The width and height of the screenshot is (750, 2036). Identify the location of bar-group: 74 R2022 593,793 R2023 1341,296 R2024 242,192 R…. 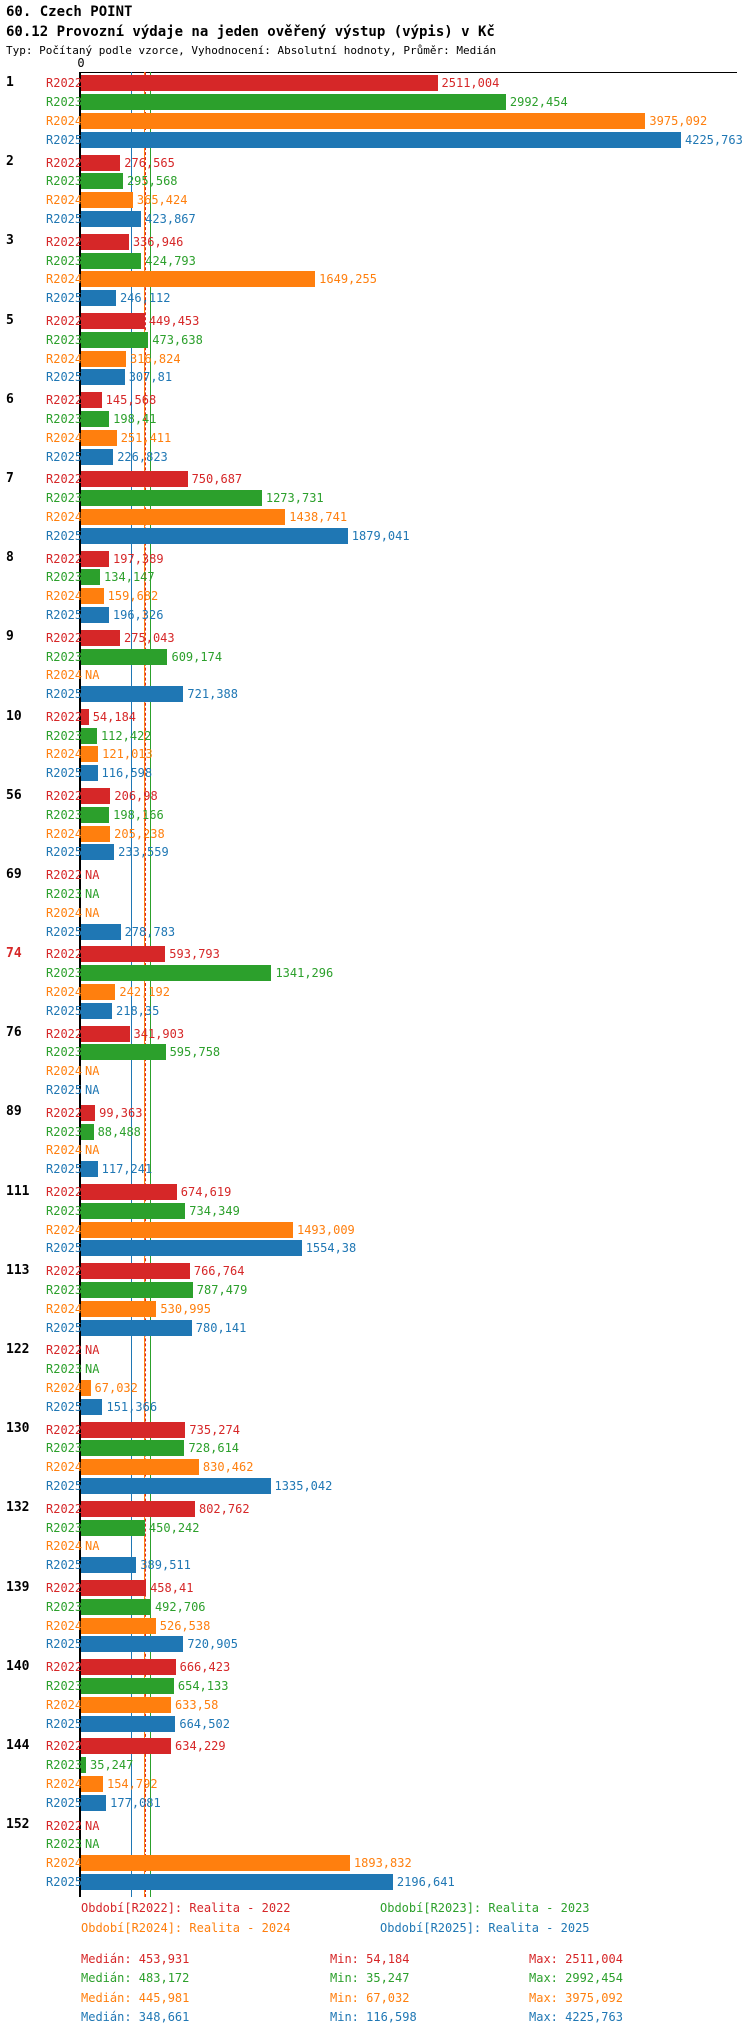
(375, 982).